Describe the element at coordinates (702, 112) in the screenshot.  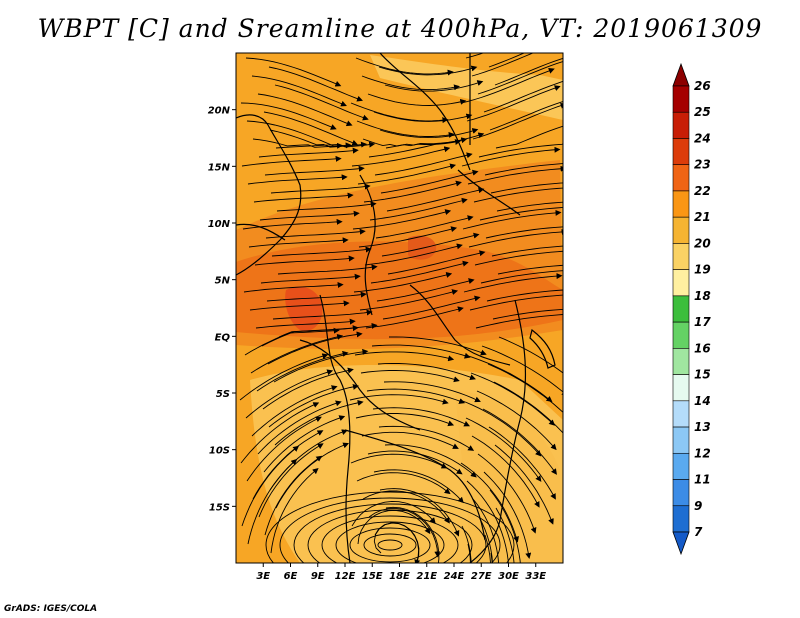
I see `colorbar-label: 25` at that location.